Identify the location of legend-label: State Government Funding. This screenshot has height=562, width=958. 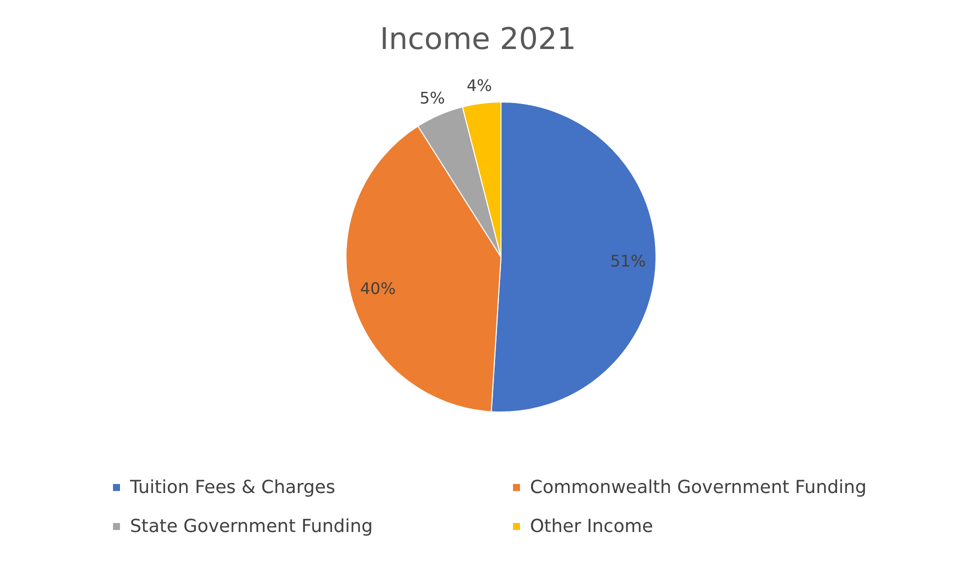
(251, 526).